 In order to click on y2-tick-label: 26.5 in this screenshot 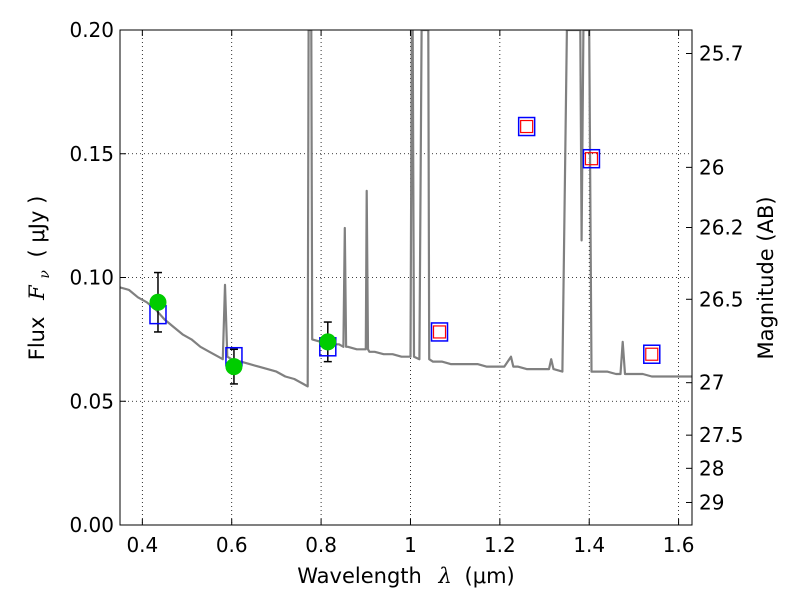, I will do `click(721, 299)`.